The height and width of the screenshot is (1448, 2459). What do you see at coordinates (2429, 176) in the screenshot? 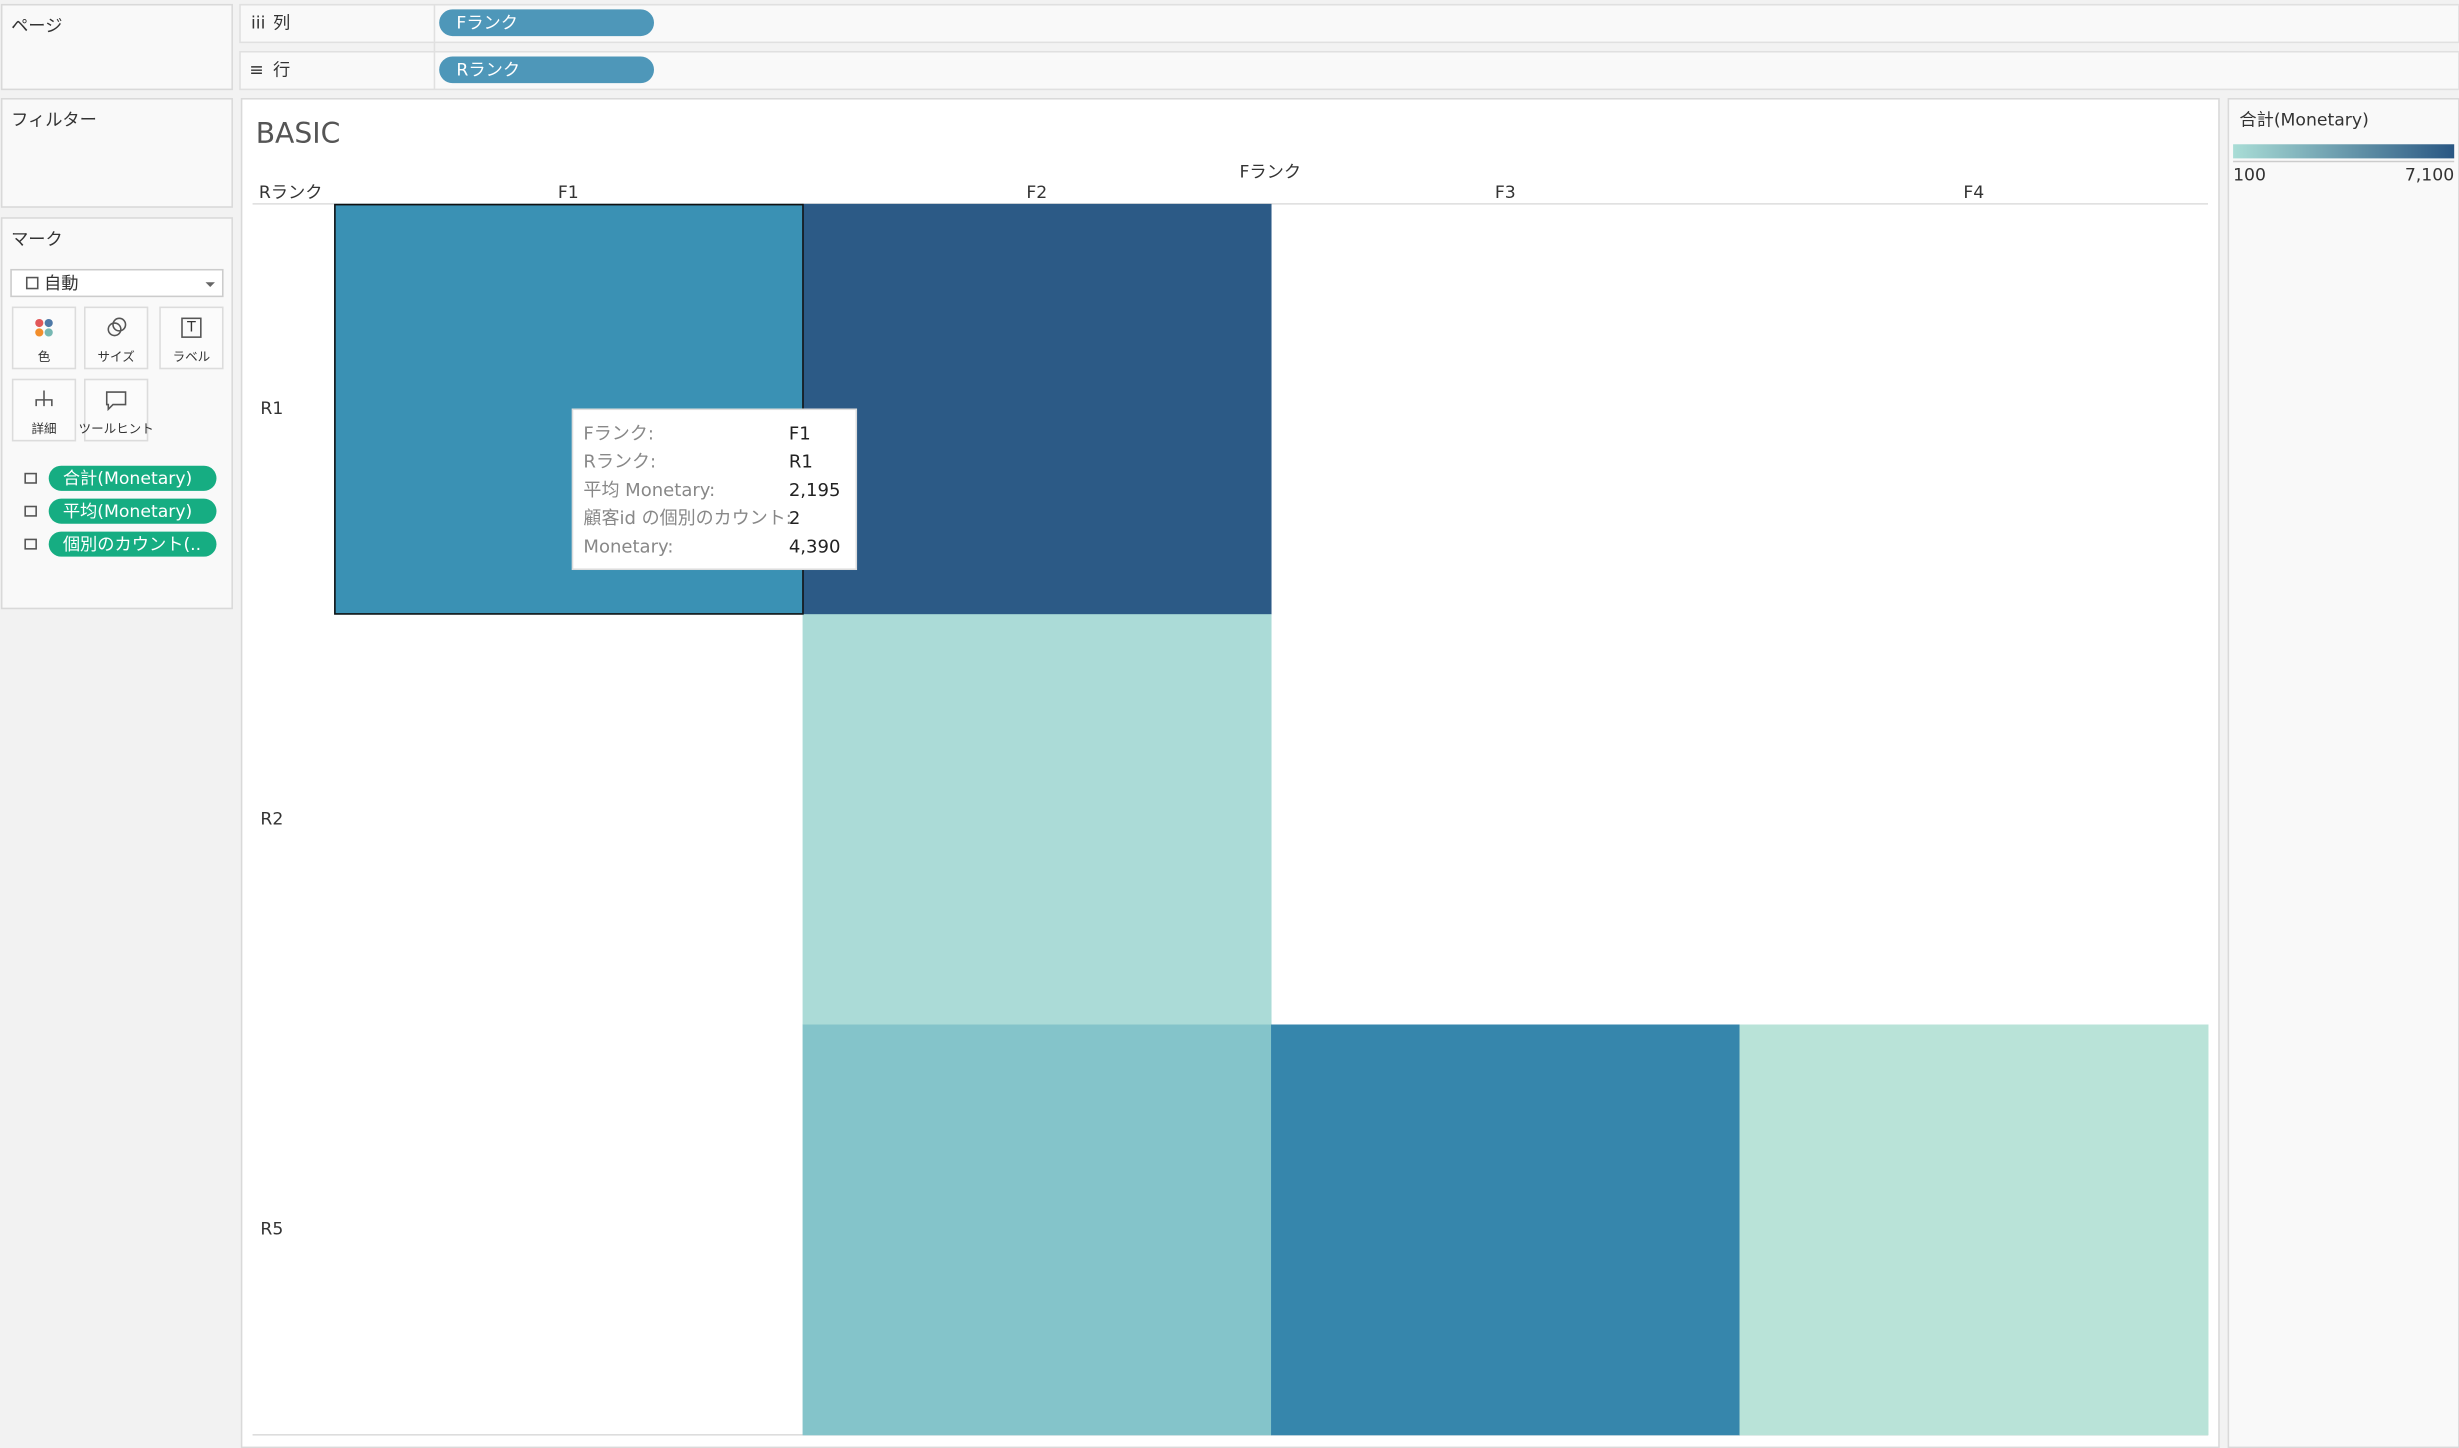
I see `legend-max: 7,100` at bounding box center [2429, 176].